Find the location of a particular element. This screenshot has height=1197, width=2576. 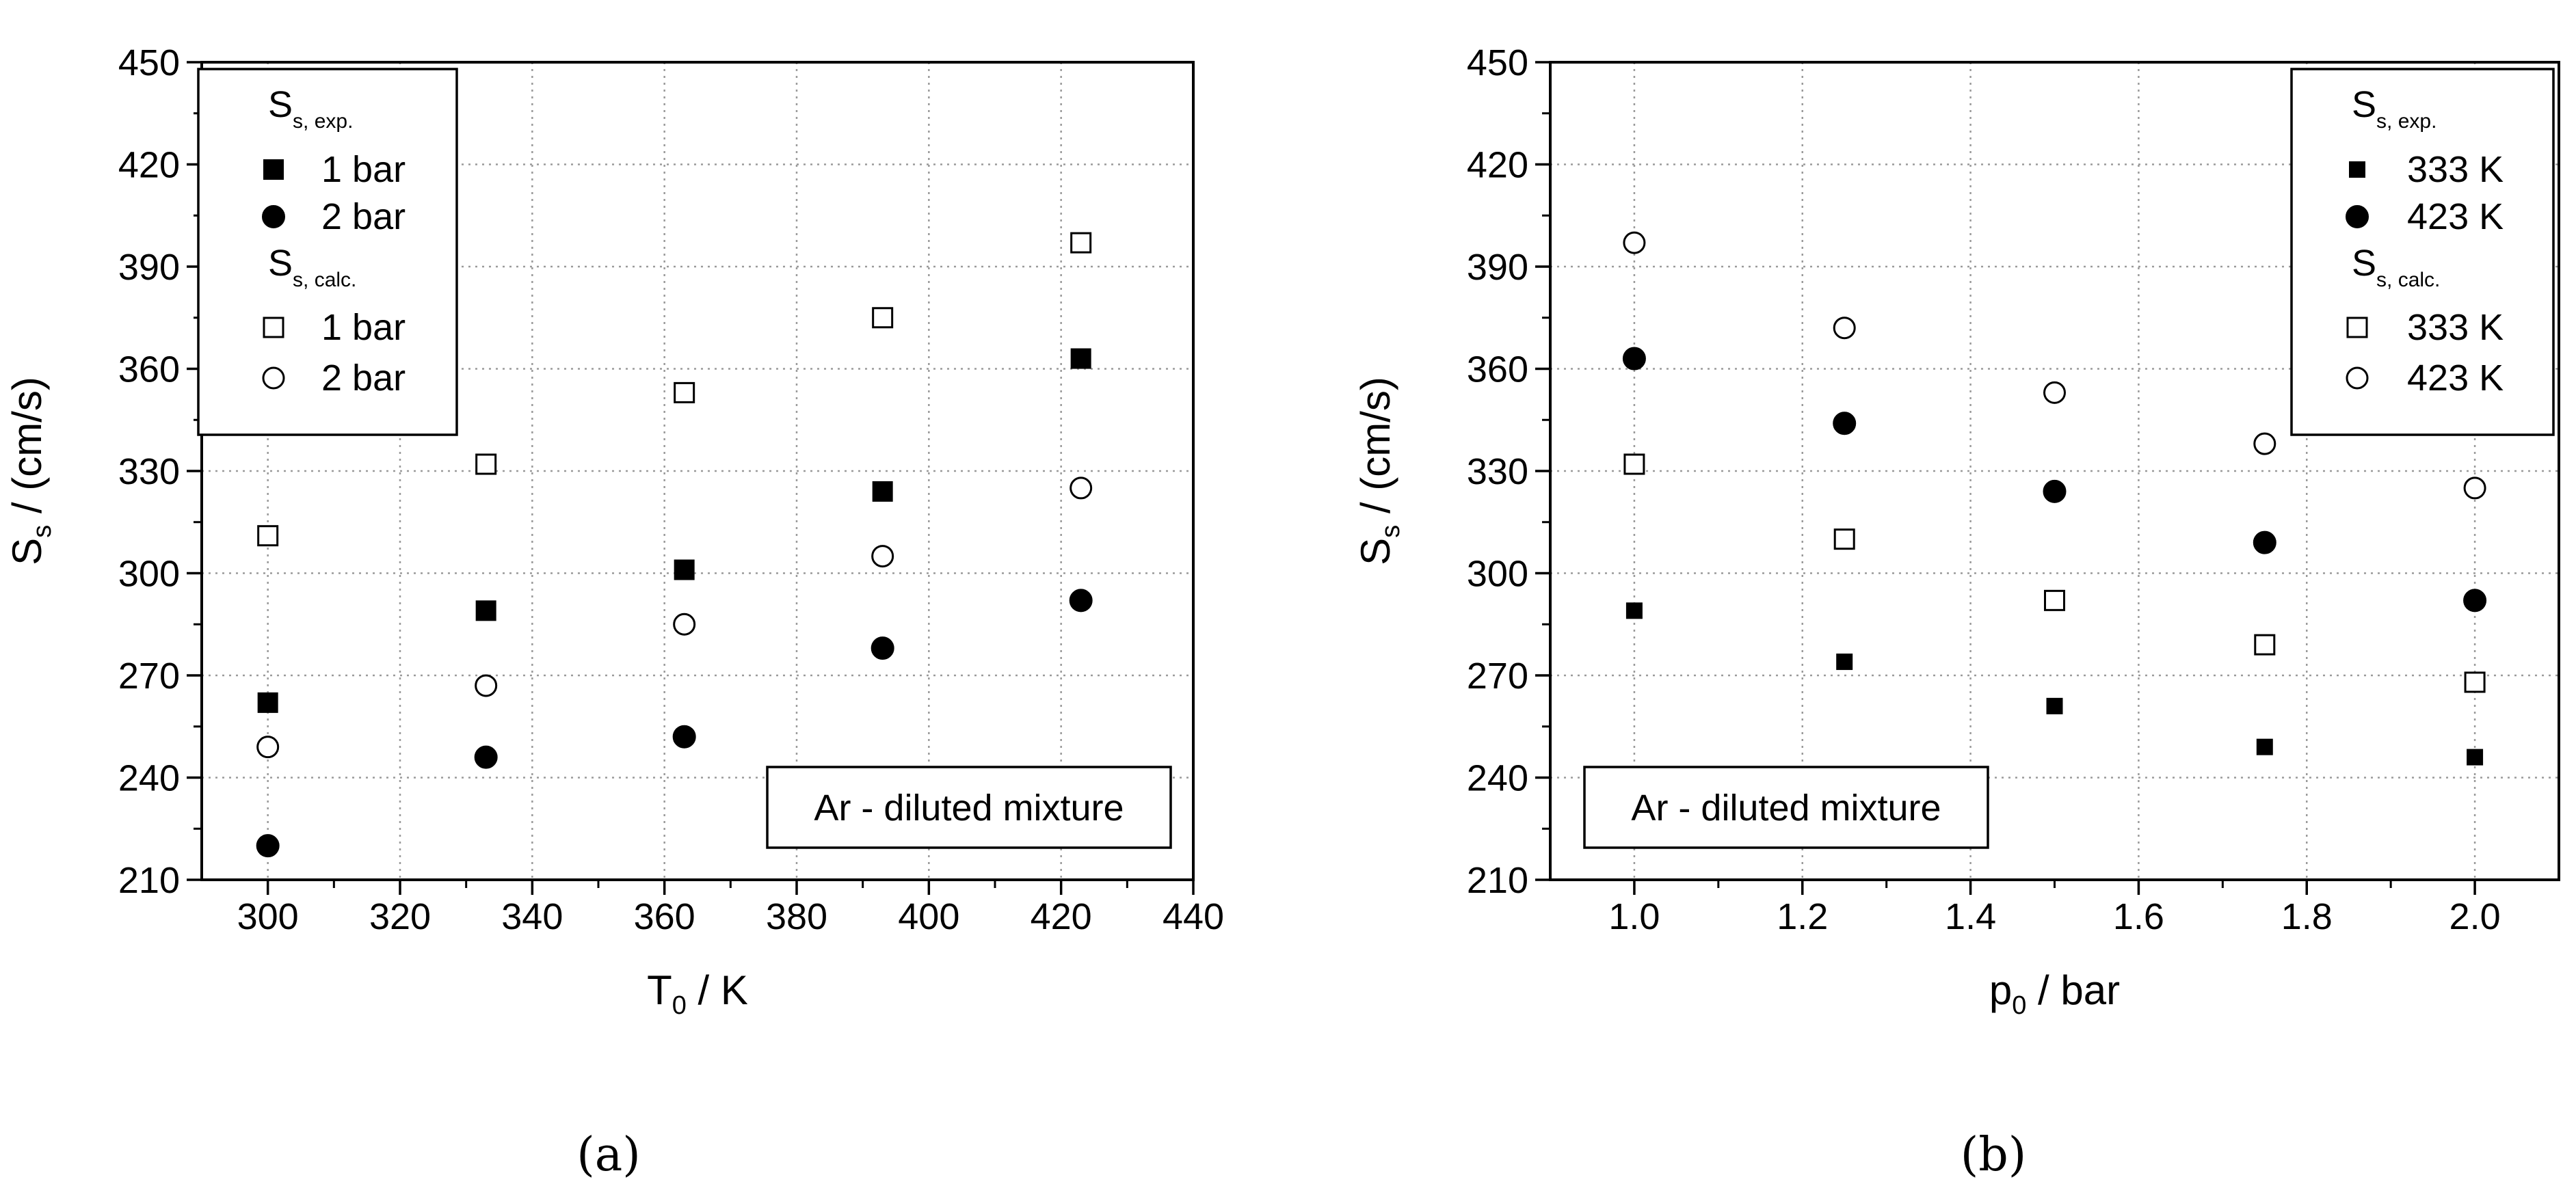

annotation-box is located at coordinates (1786, 807).